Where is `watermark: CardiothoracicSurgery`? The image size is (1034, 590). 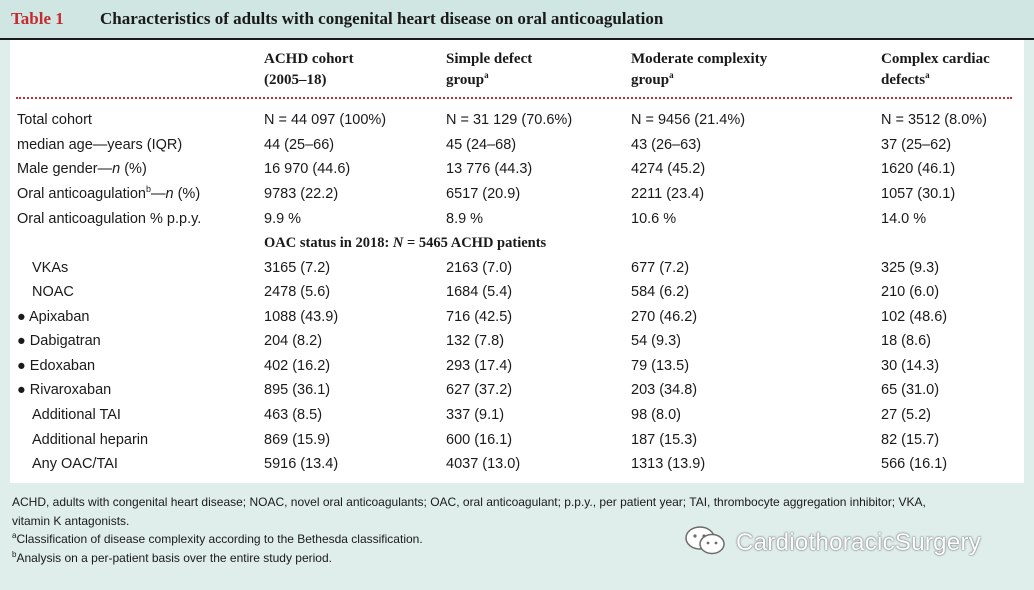
watermark: CardiothoracicSurgery is located at coordinates (849, 543).